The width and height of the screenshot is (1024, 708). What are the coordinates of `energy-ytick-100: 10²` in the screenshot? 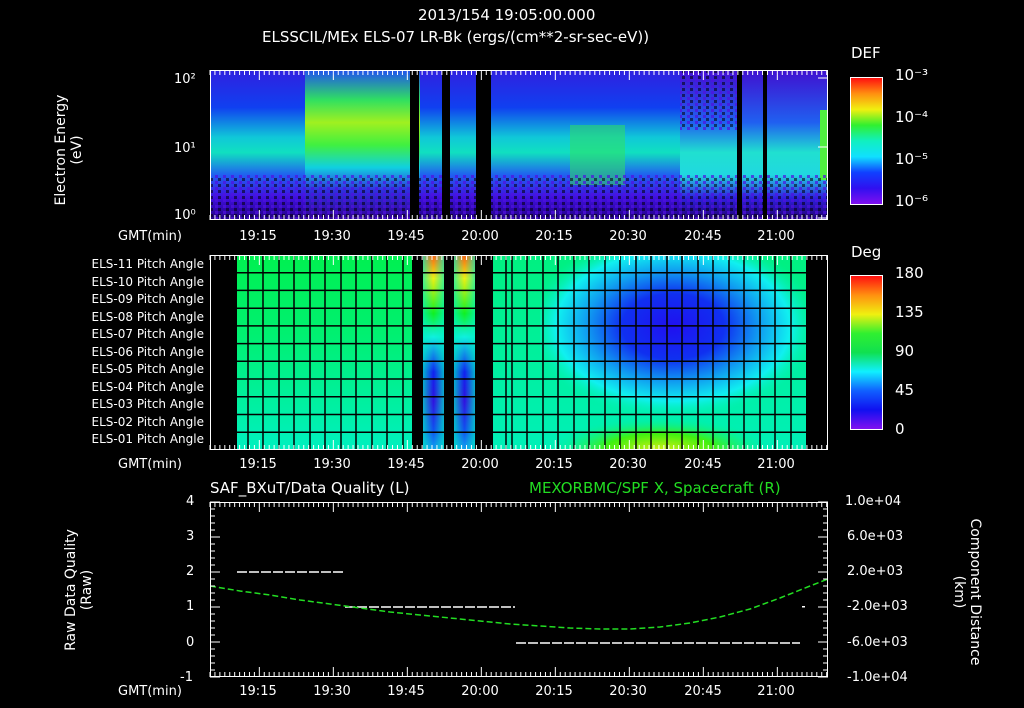 It's located at (185, 79).